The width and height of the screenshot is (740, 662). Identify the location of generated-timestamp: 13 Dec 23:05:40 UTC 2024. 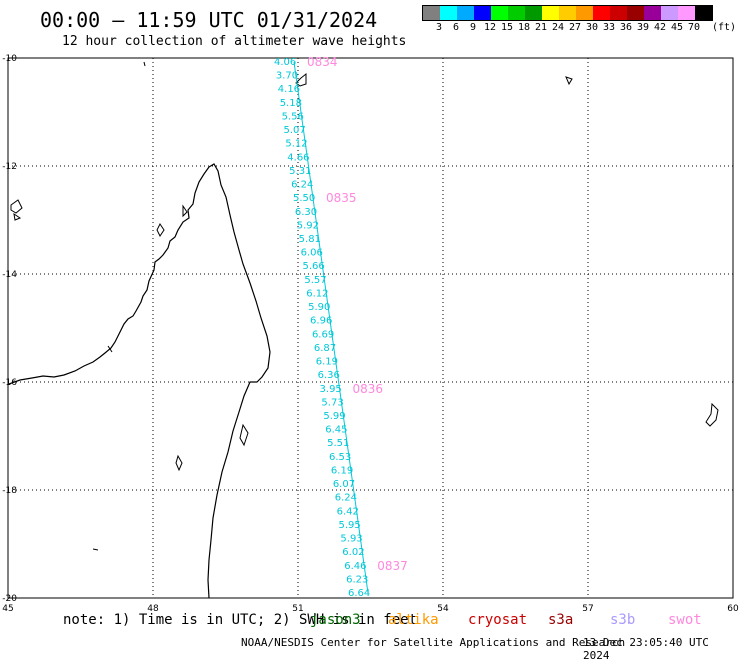
(646, 649).